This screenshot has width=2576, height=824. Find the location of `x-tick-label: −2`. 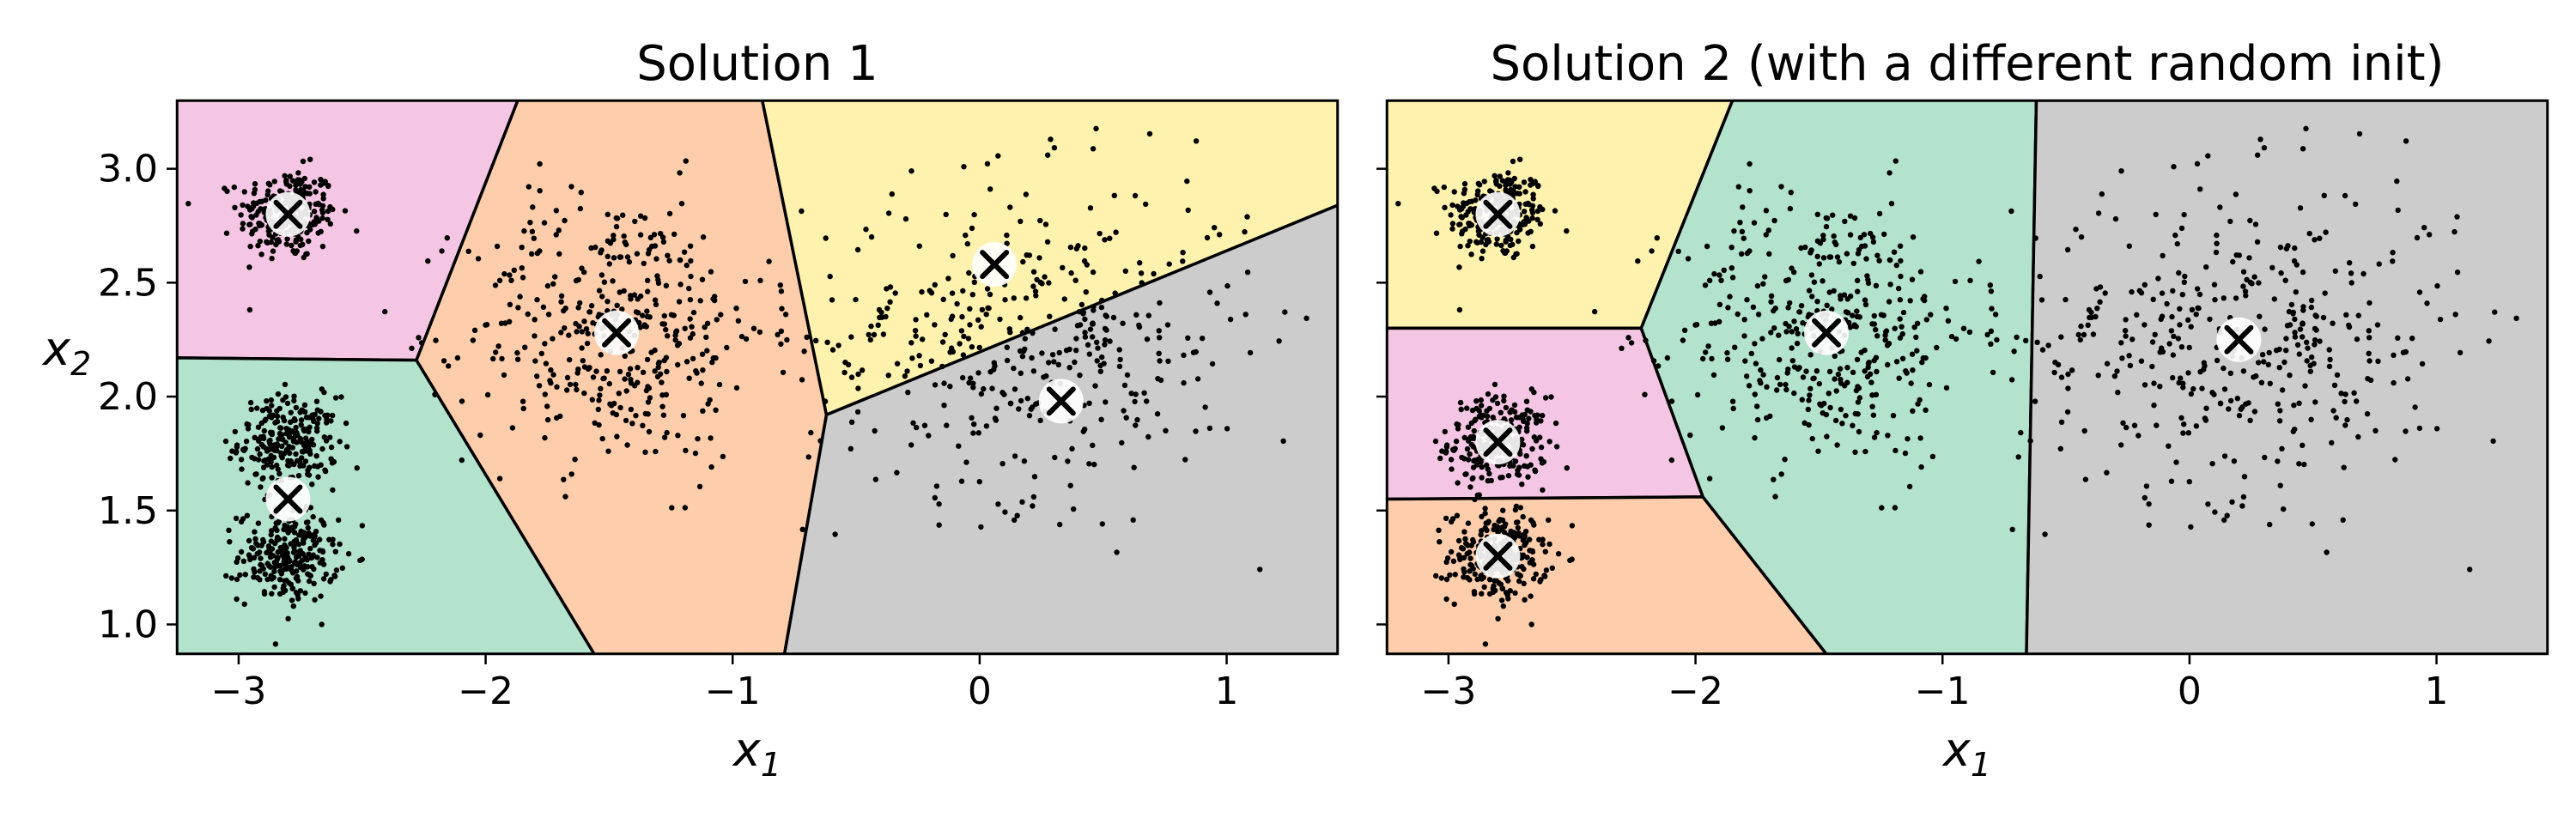

x-tick-label: −2 is located at coordinates (486, 691).